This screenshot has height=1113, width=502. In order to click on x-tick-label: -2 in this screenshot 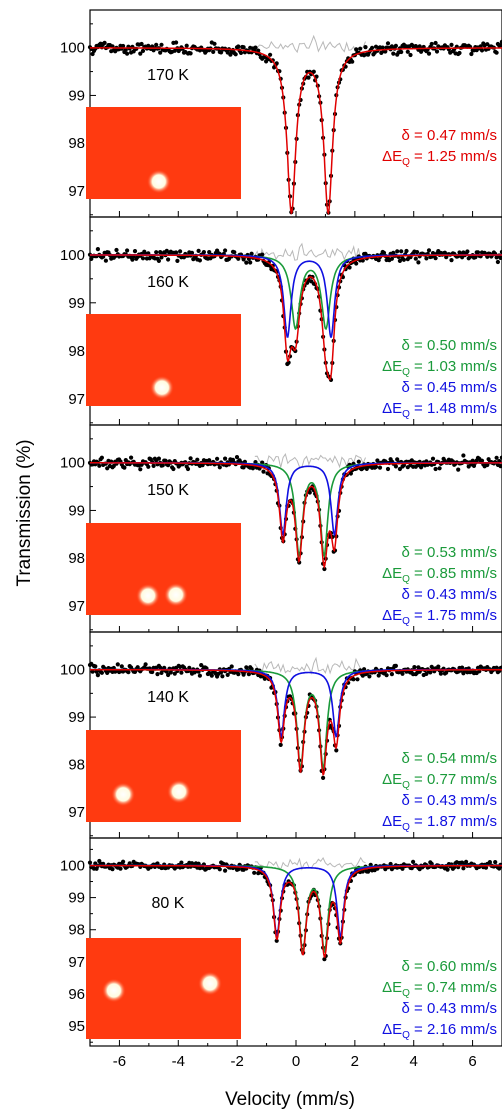, I will do `click(236, 1061)`.